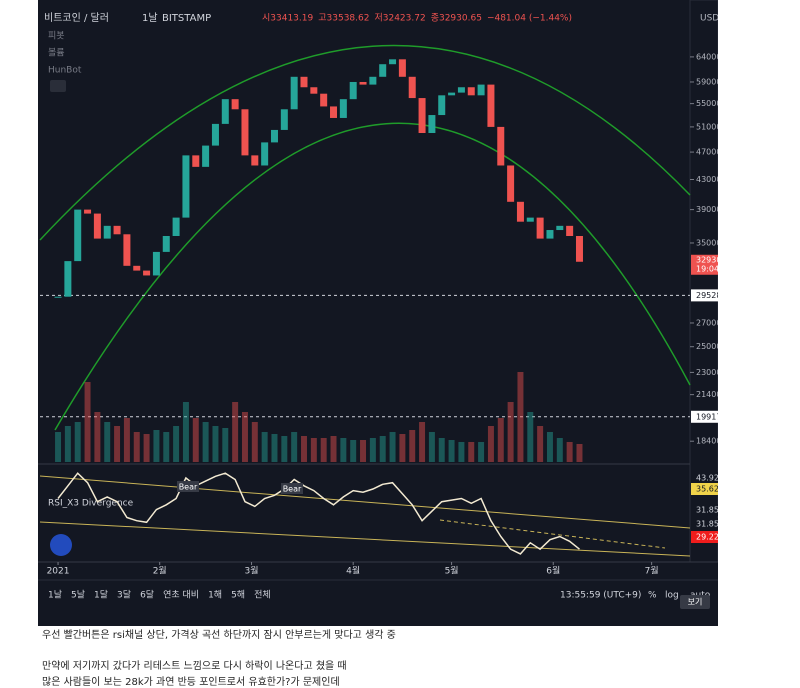 This screenshot has width=800, height=688. I want to click on collapse-button, so click(58, 86).